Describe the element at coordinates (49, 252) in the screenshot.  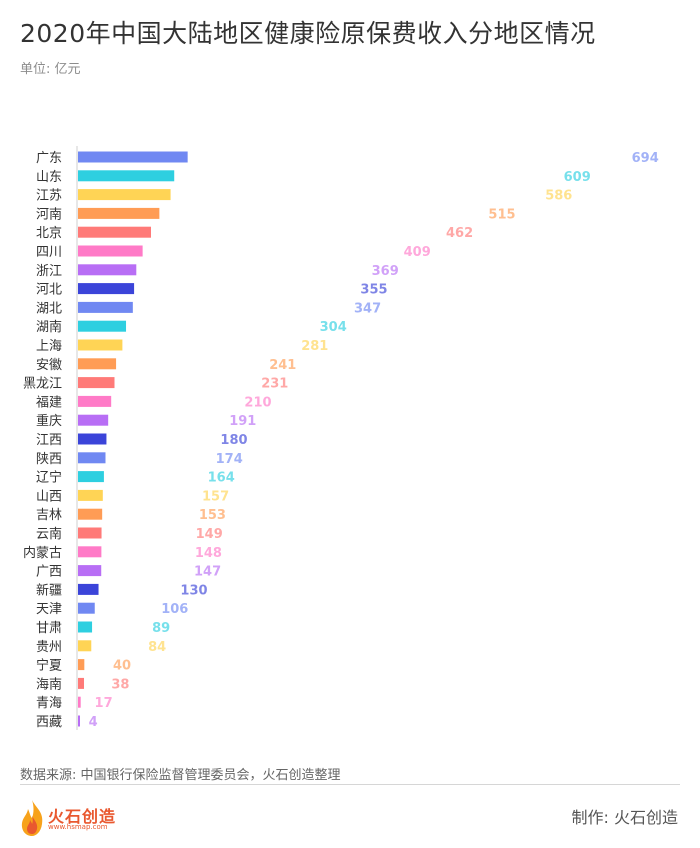
I see `category-label: 四川` at that location.